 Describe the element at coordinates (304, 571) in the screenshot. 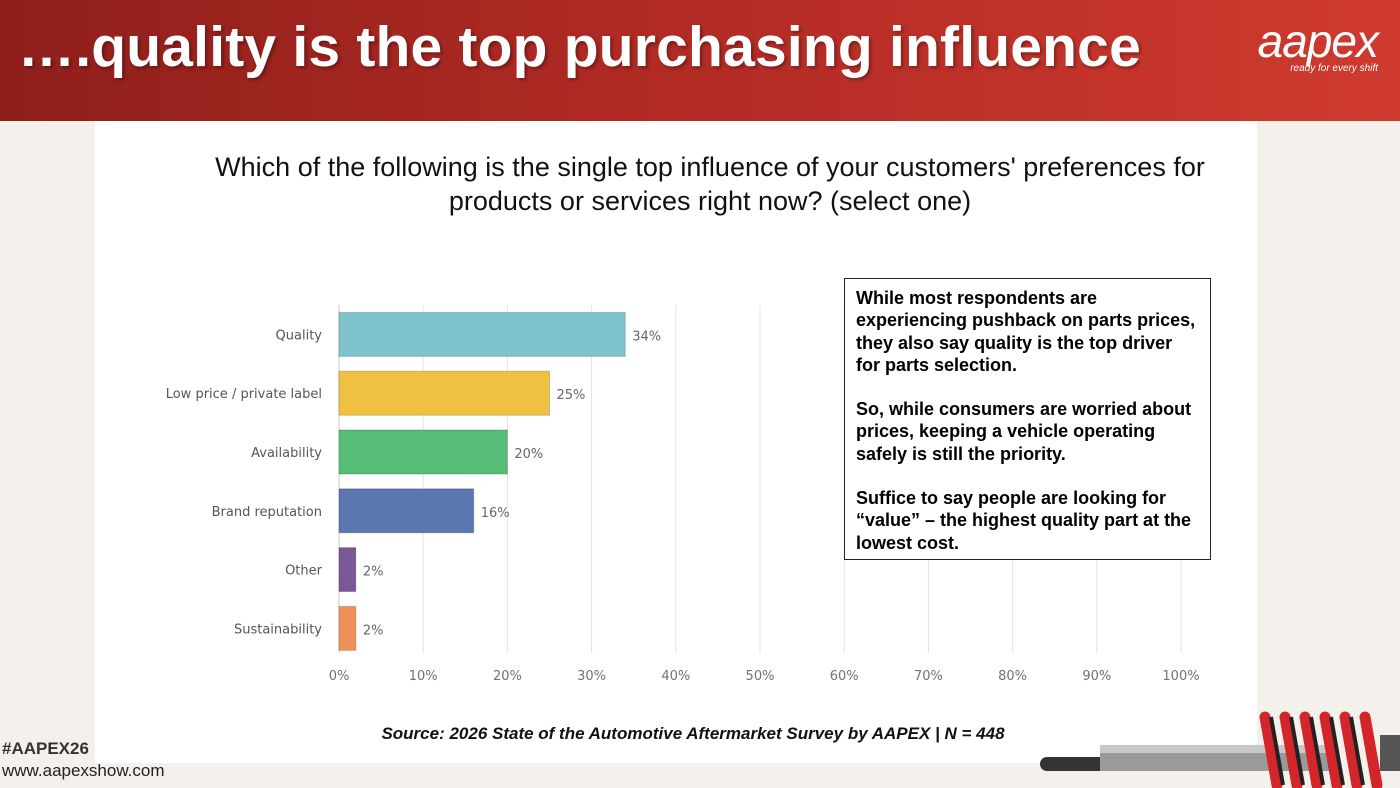

I see `category-label: Other` at that location.